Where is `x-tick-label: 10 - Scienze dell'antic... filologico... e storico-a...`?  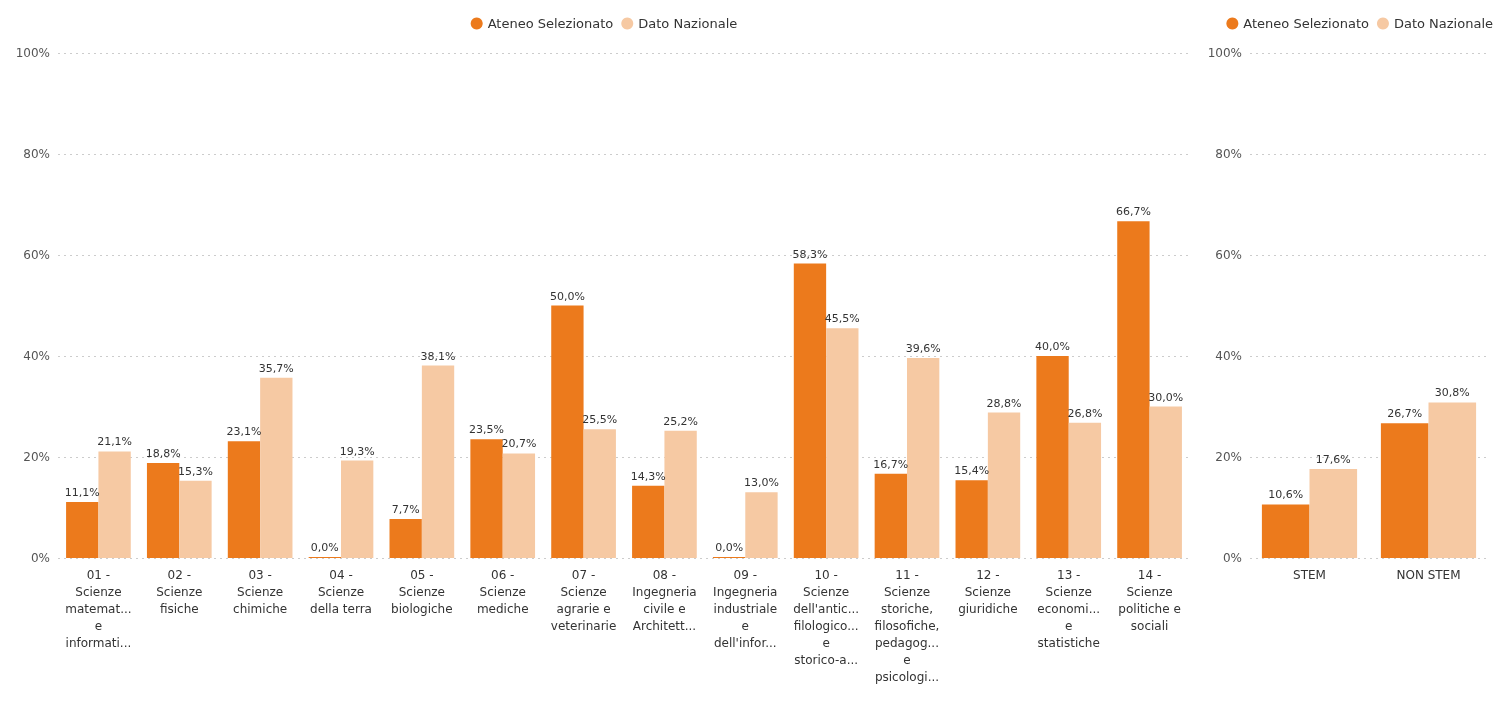 x-tick-label: 10 - Scienze dell'antic... filologico... e storico-a... is located at coordinates (826, 617).